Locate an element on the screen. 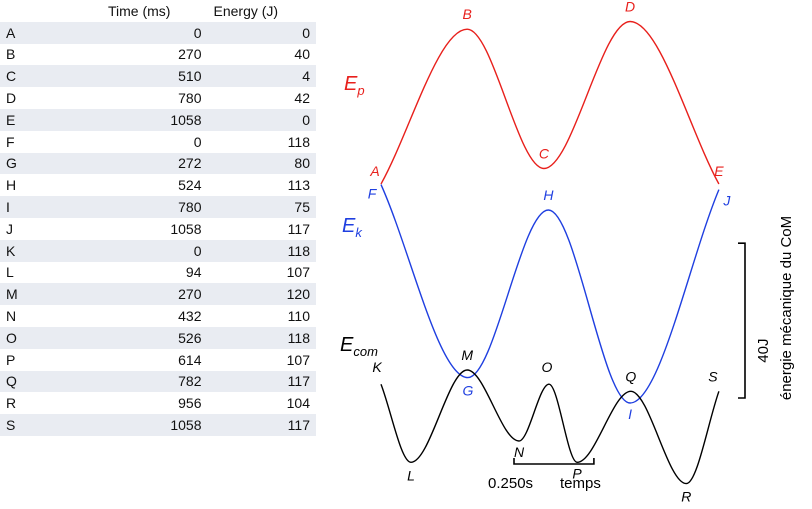  point-label-K: K is located at coordinates (377, 367).